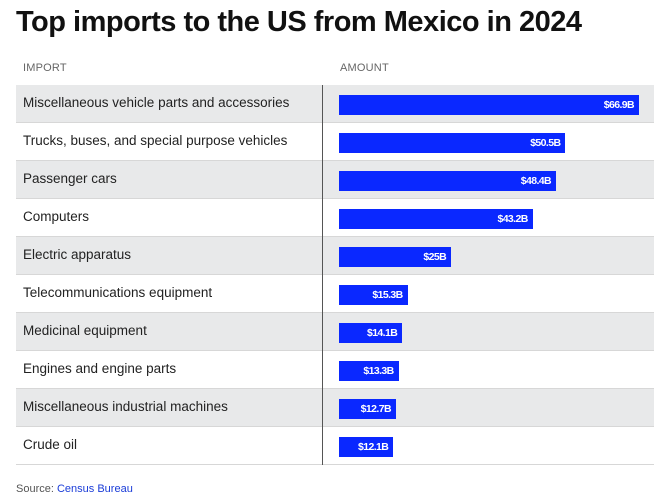 The image size is (669, 500). I want to click on bar-value-label: $25B, so click(435, 257).